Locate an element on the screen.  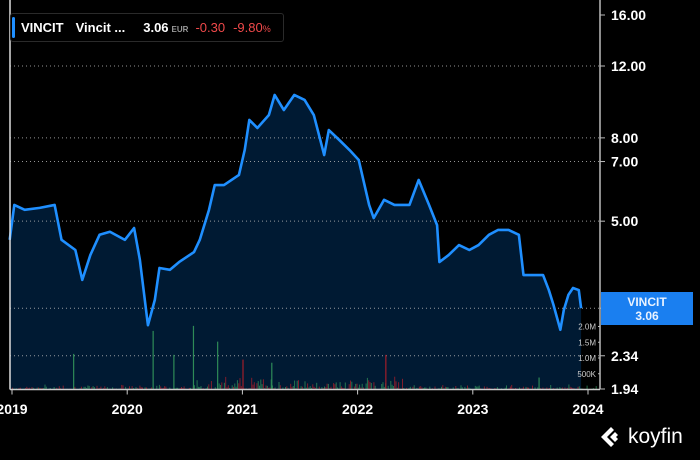
legend: VINCIT Vincit ... 3.06 EUR -0.30 -9.80% is located at coordinates (147, 27).